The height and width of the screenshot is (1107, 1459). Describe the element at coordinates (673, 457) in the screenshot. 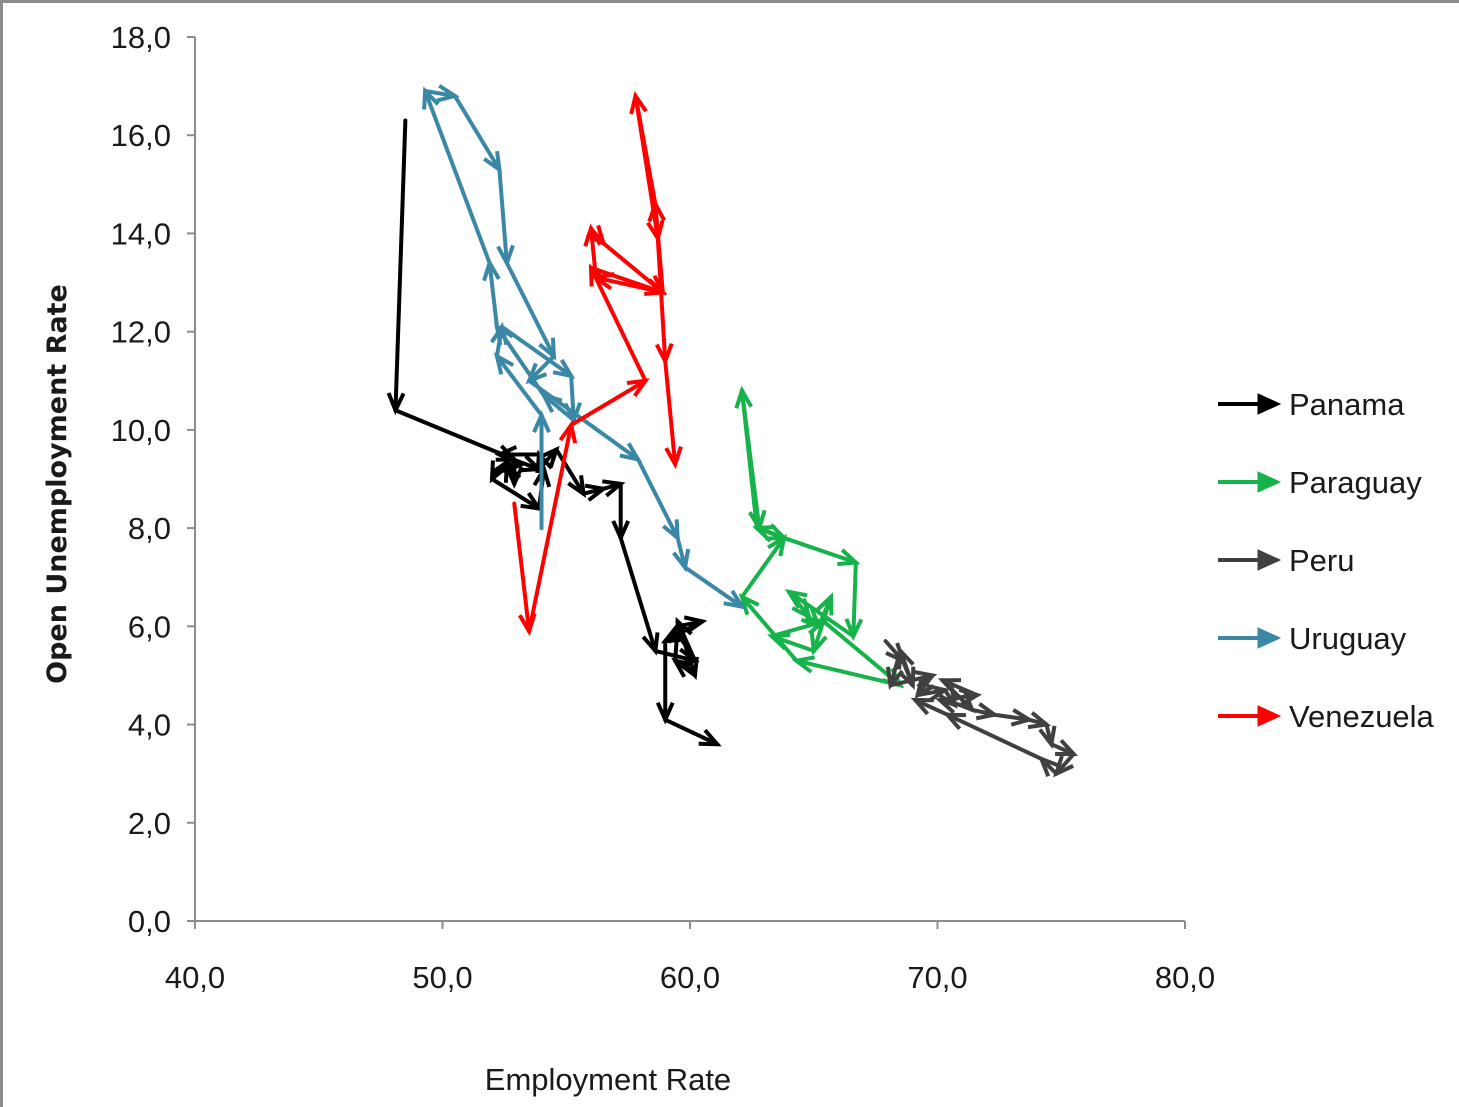

I see `venezuela-arrowhead` at that location.